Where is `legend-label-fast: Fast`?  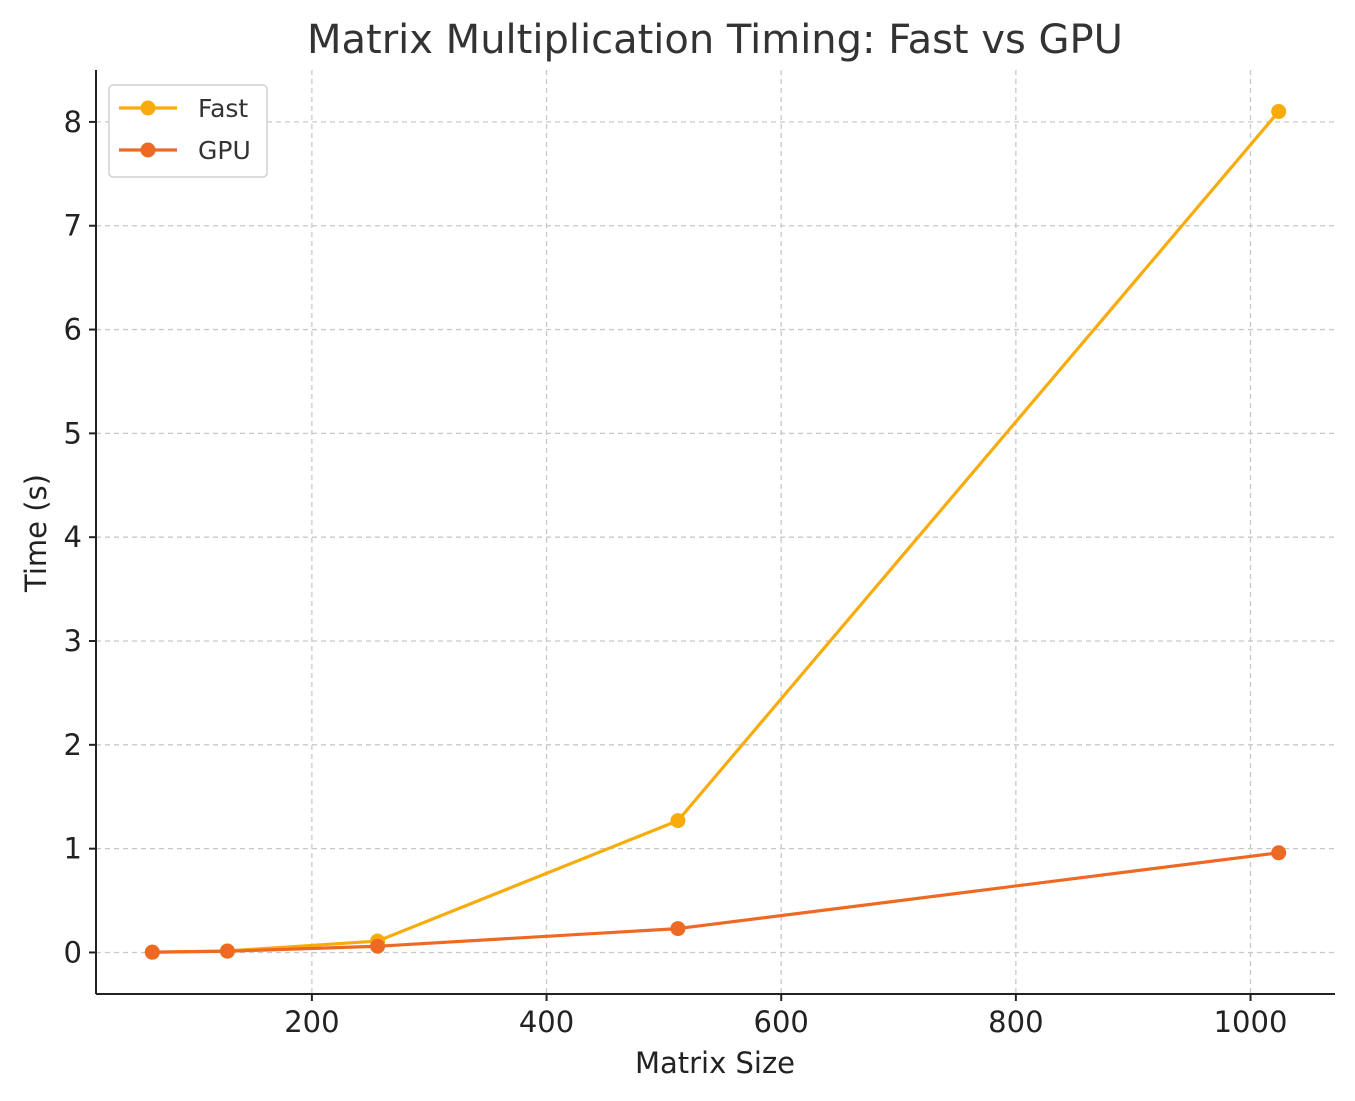
legend-label-fast: Fast is located at coordinates (223, 108).